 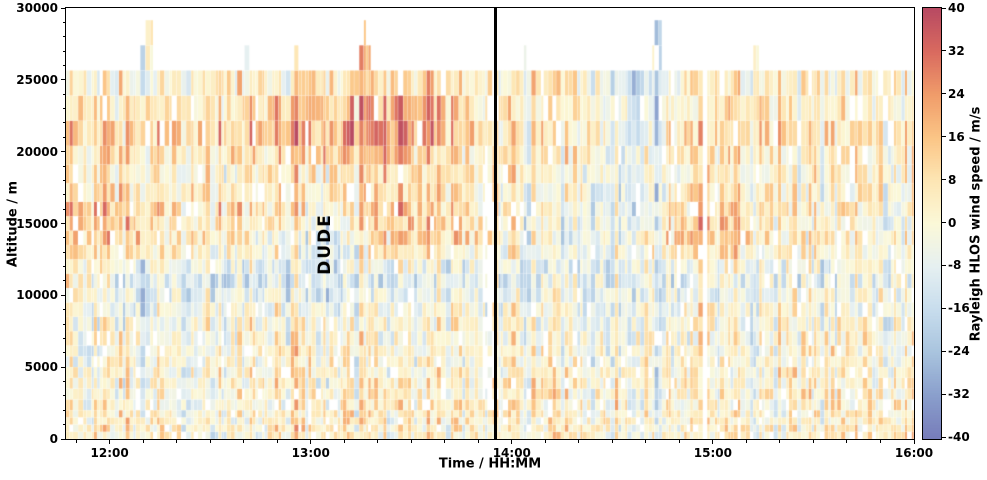 What do you see at coordinates (959, 437) in the screenshot?
I see `colorbar-tick-label: -40` at bounding box center [959, 437].